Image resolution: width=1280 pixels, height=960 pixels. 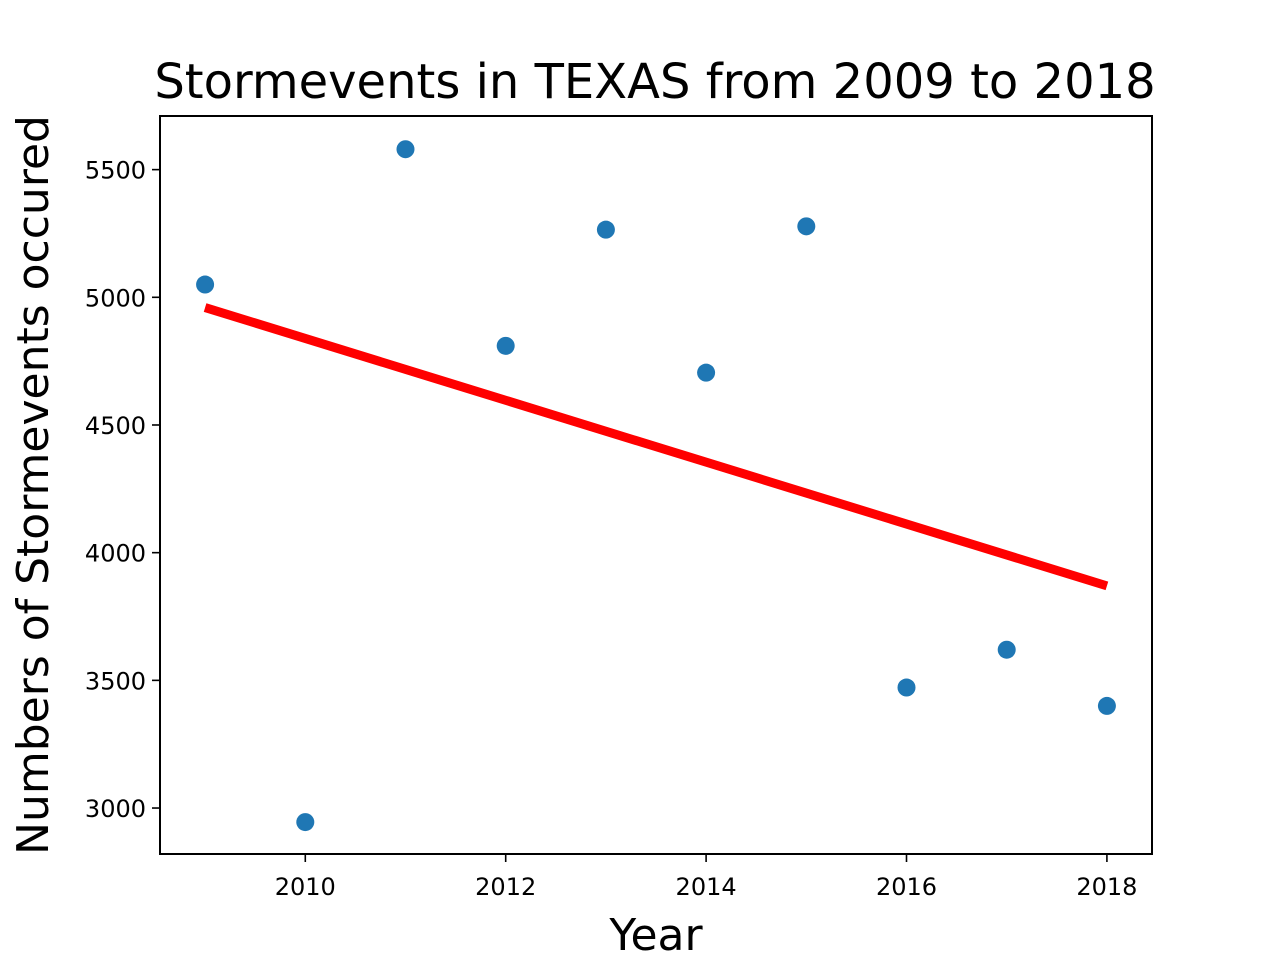 What do you see at coordinates (115, 681) in the screenshot?
I see `y-tick-label: 3500` at bounding box center [115, 681].